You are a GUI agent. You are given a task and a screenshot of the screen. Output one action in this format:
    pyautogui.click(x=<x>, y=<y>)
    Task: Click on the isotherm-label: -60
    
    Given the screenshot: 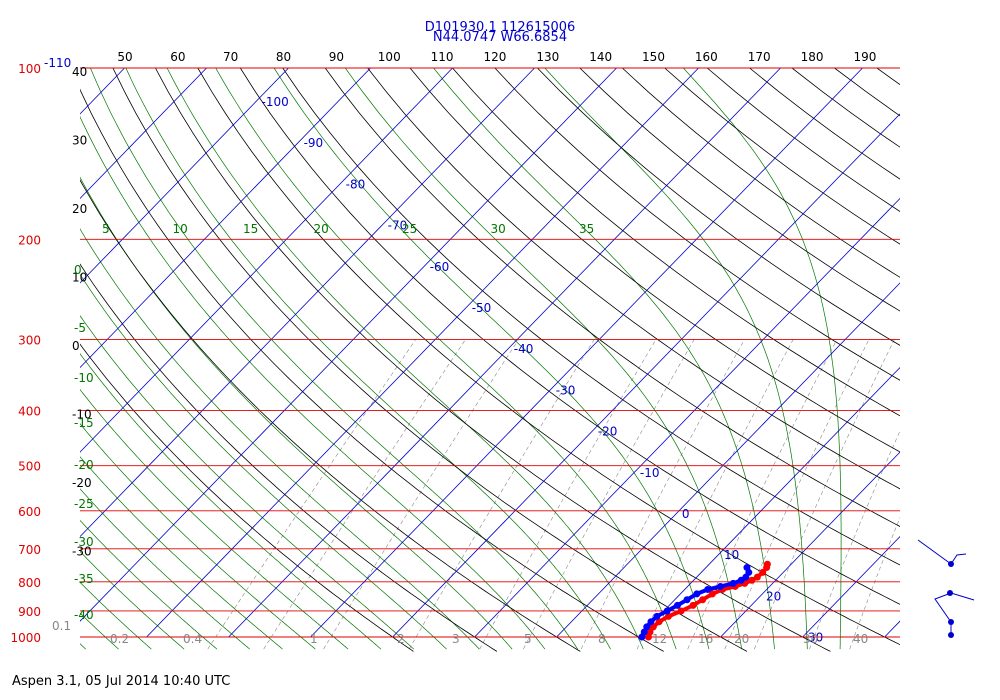 What is the action you would take?
    pyautogui.click(x=440, y=267)
    